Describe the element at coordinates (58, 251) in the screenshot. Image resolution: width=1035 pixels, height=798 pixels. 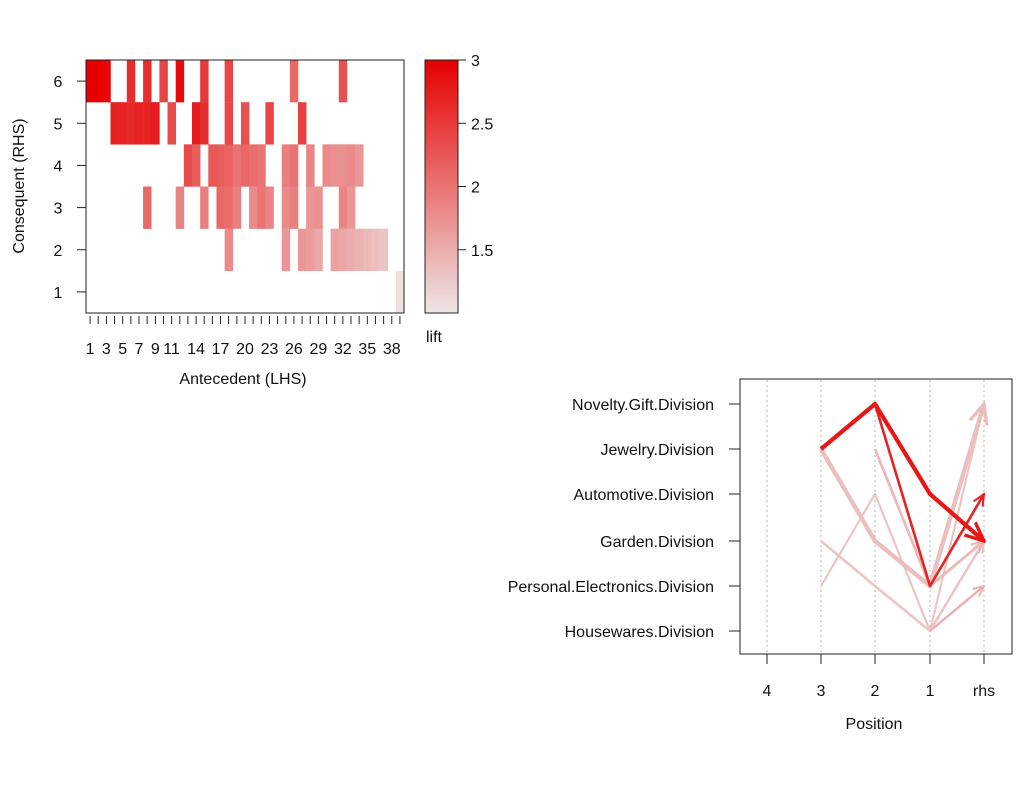
I see `heatmap-y-tick-label: 2` at that location.